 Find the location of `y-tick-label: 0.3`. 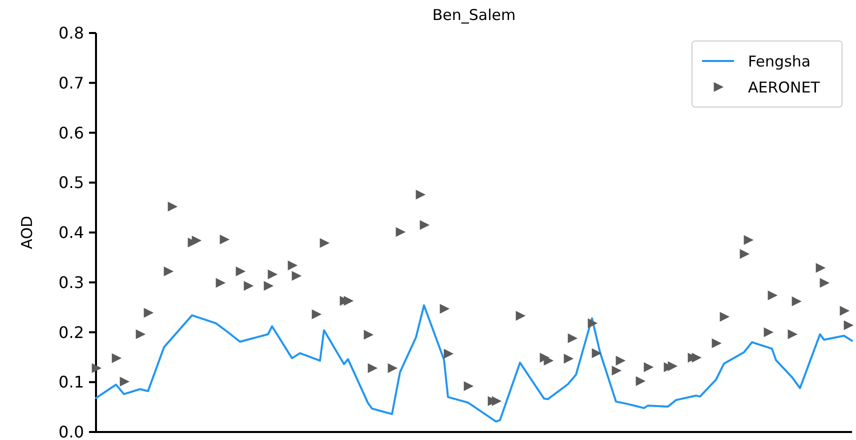

y-tick-label: 0.3 is located at coordinates (71, 282).